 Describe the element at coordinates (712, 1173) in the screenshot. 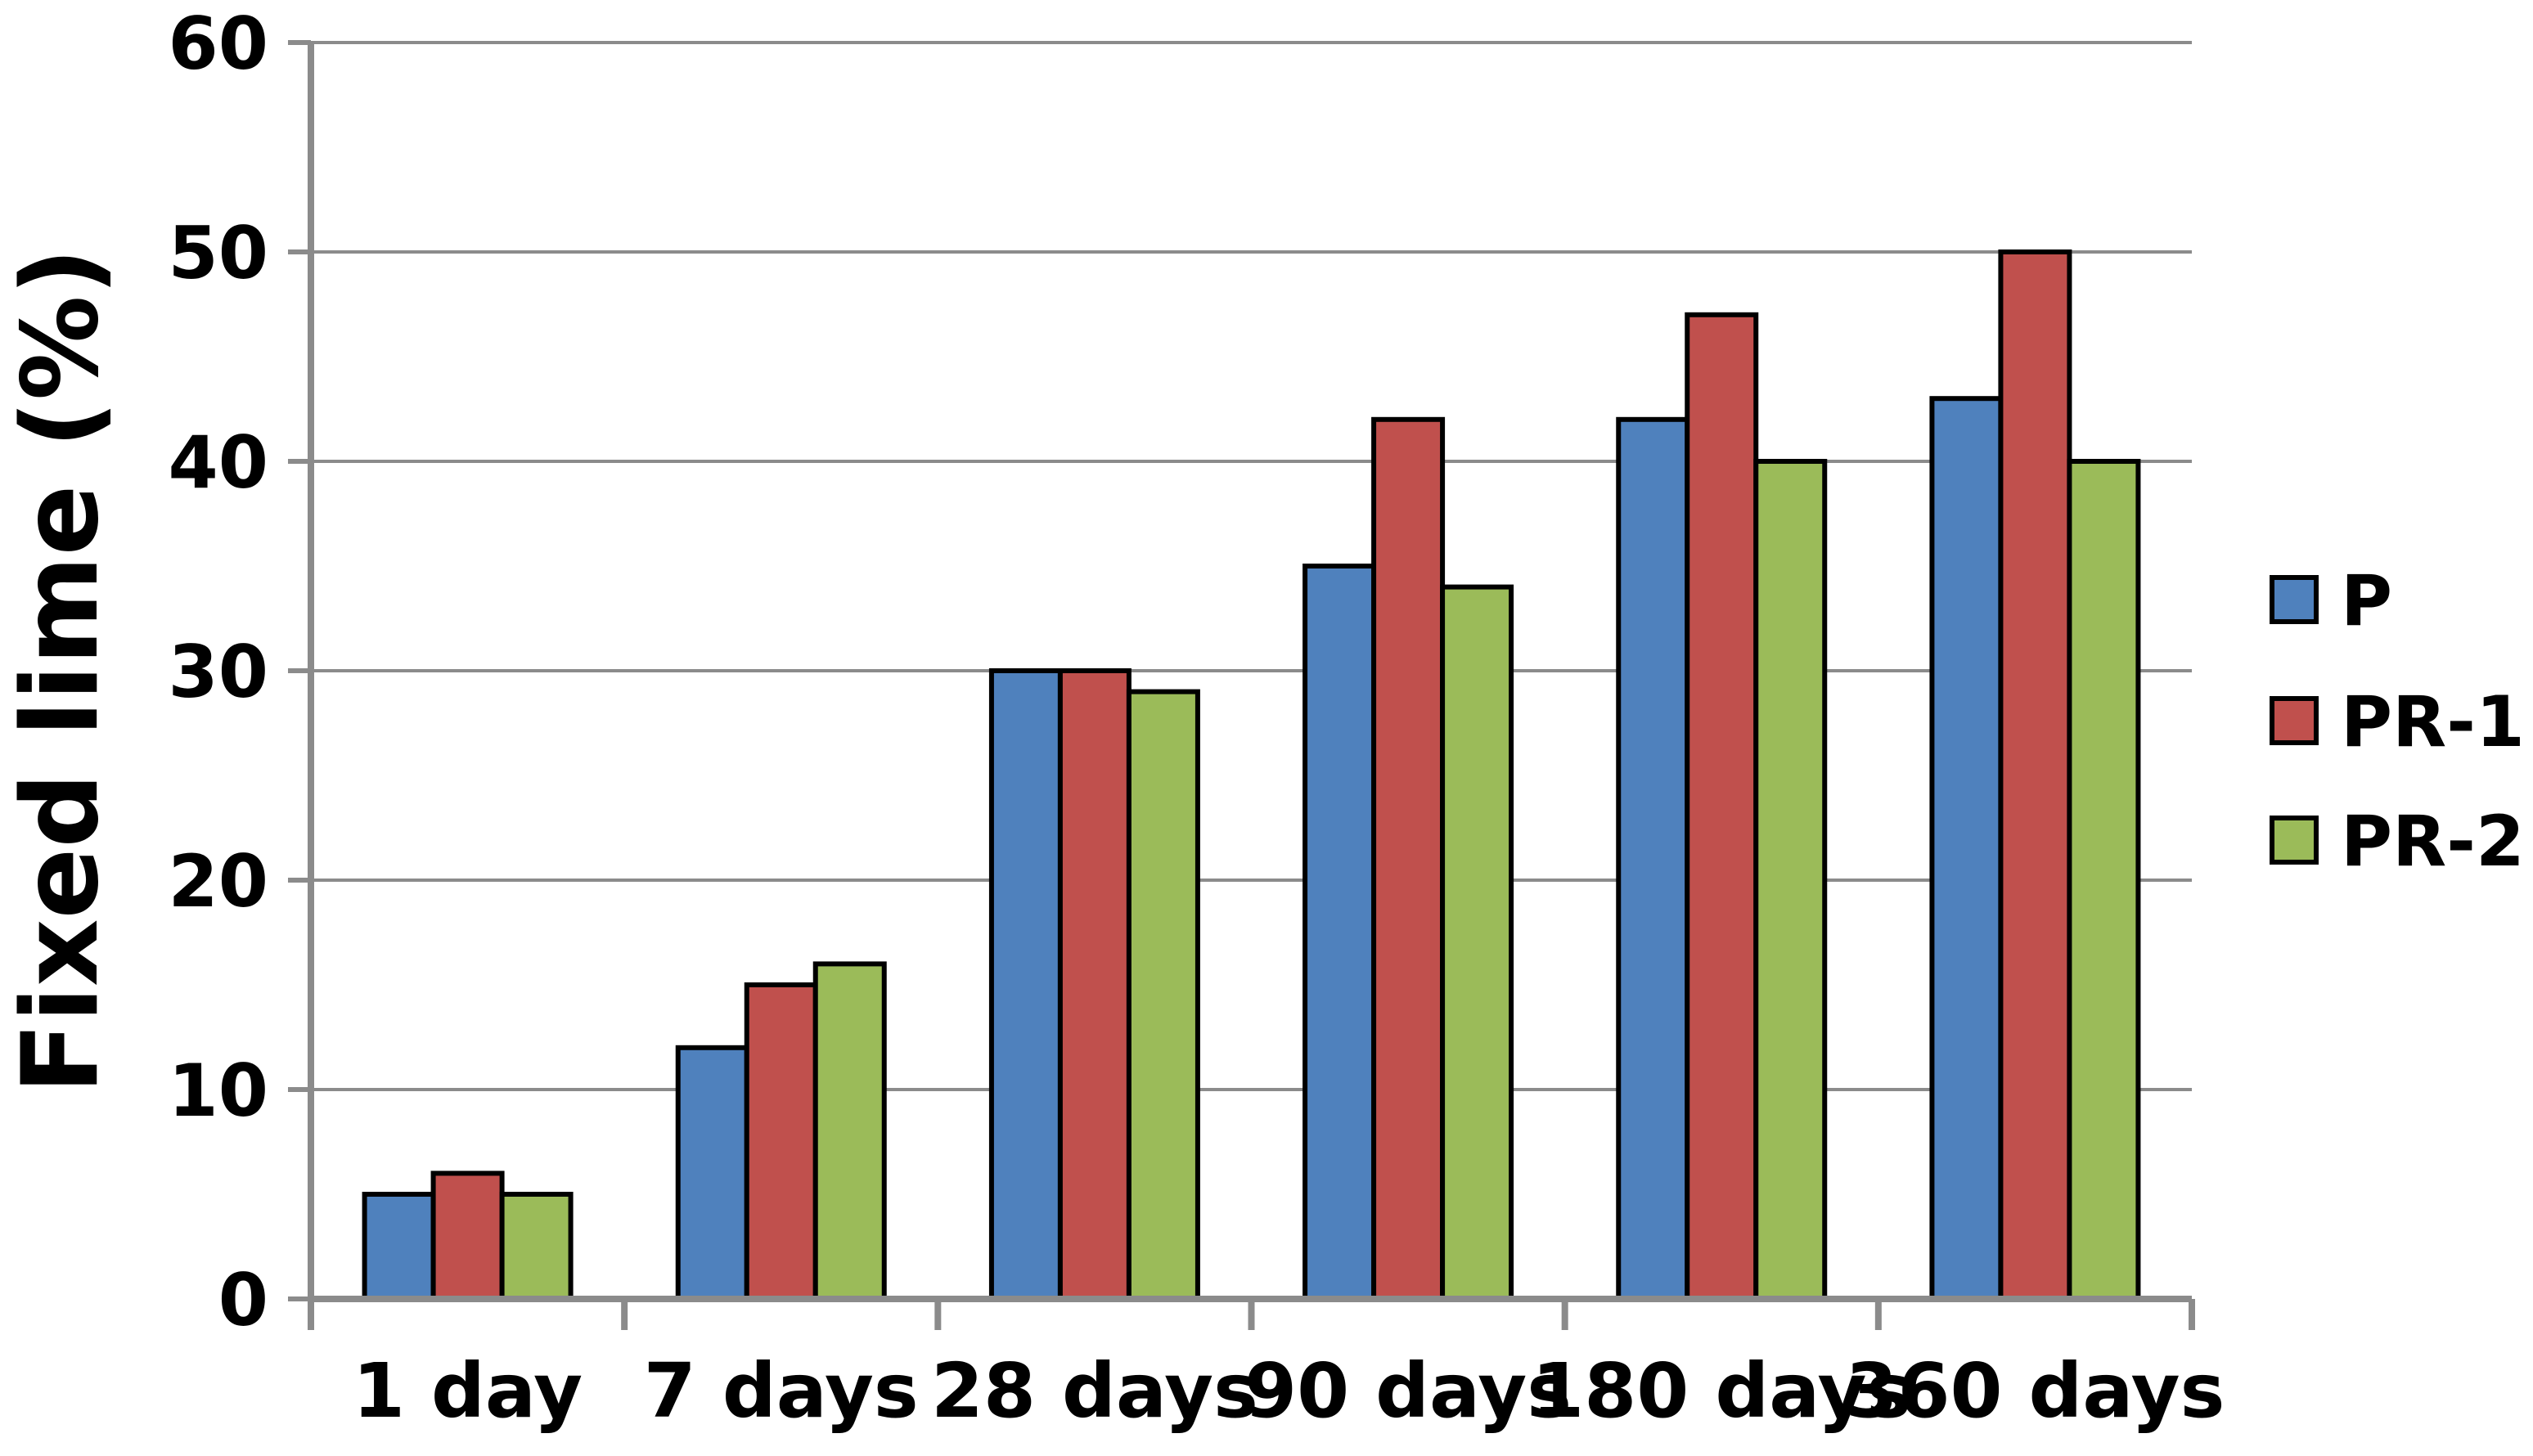

I see `bar-P-7-days` at that location.